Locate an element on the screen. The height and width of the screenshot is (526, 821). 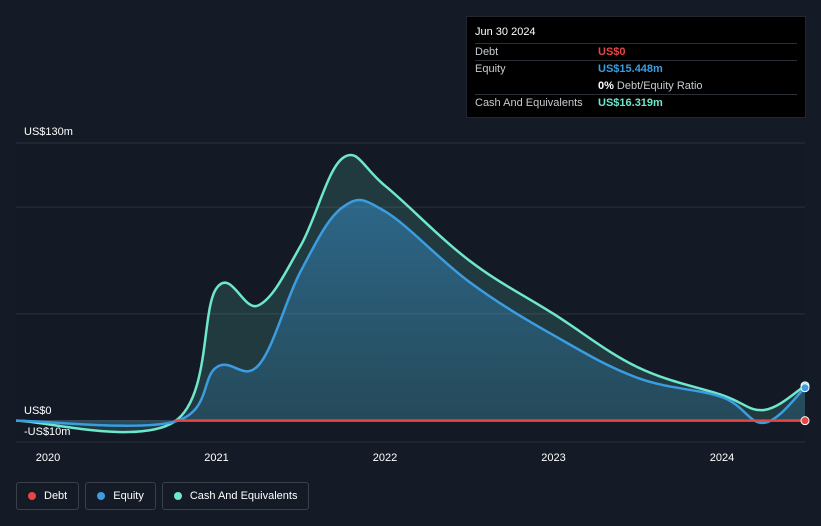
legend-dot-debt is located at coordinates (32, 496).